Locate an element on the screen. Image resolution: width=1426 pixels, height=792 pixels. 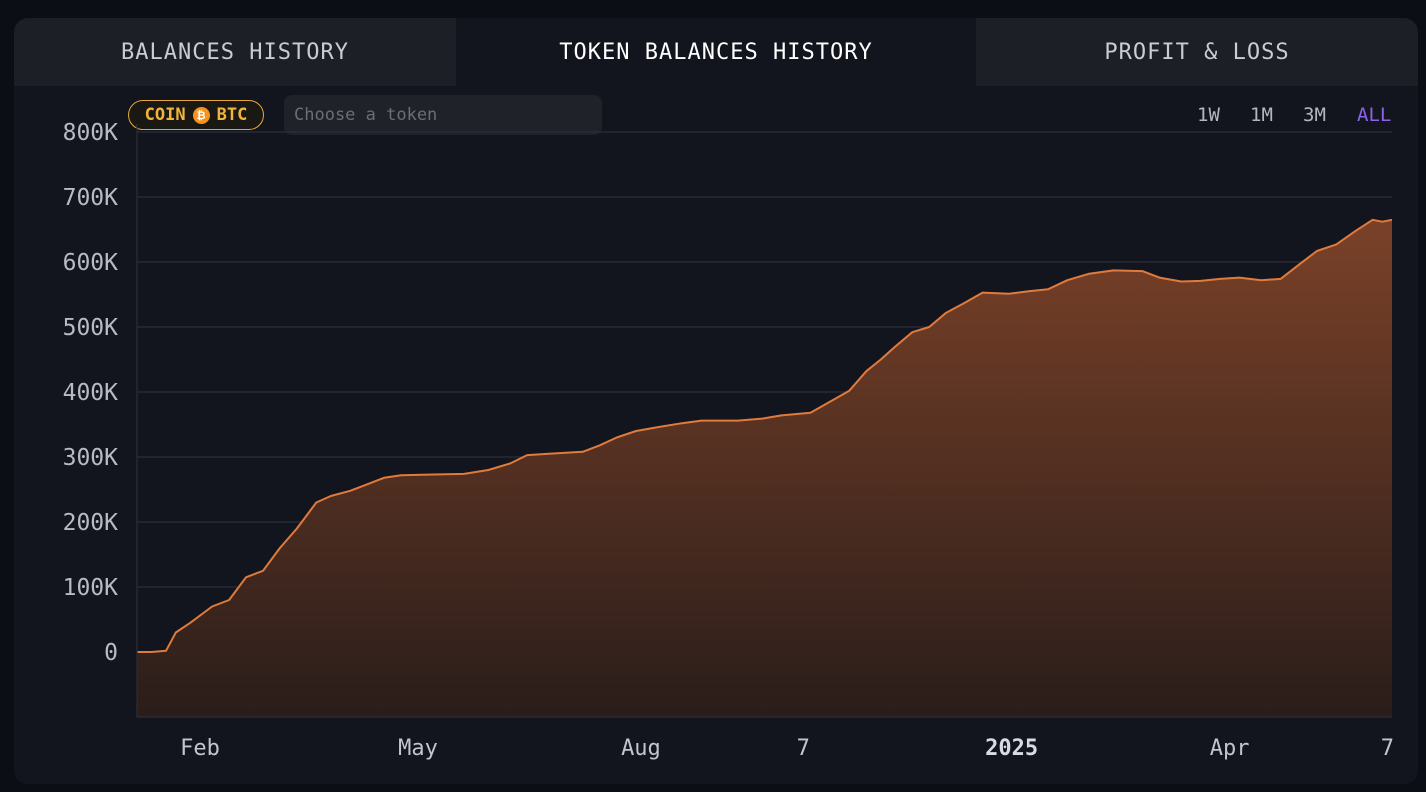
range-all-button: ALL is located at coordinates (1374, 115).